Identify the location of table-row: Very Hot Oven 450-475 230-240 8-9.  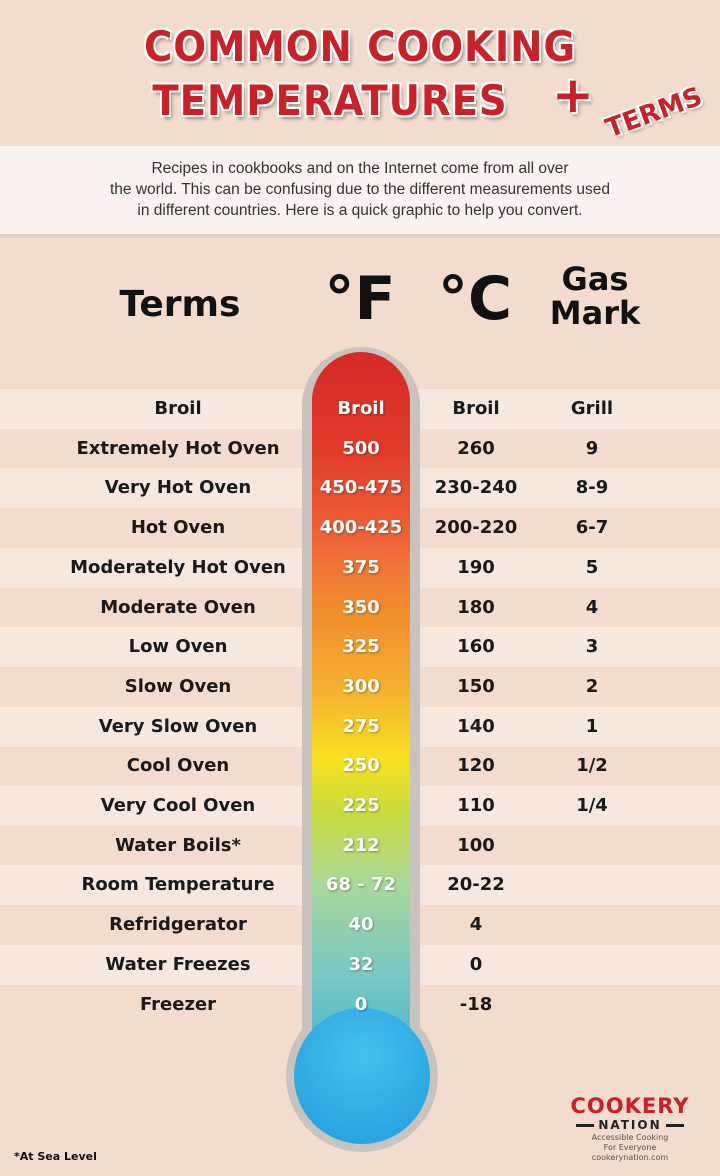
(360, 488).